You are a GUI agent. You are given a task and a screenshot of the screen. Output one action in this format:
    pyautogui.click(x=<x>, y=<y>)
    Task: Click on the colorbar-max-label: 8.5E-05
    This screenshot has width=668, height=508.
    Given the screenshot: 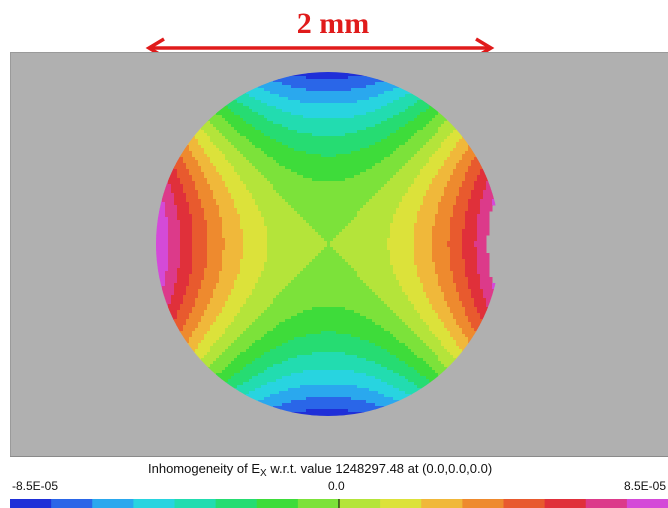 What is the action you would take?
    pyautogui.click(x=644, y=486)
    